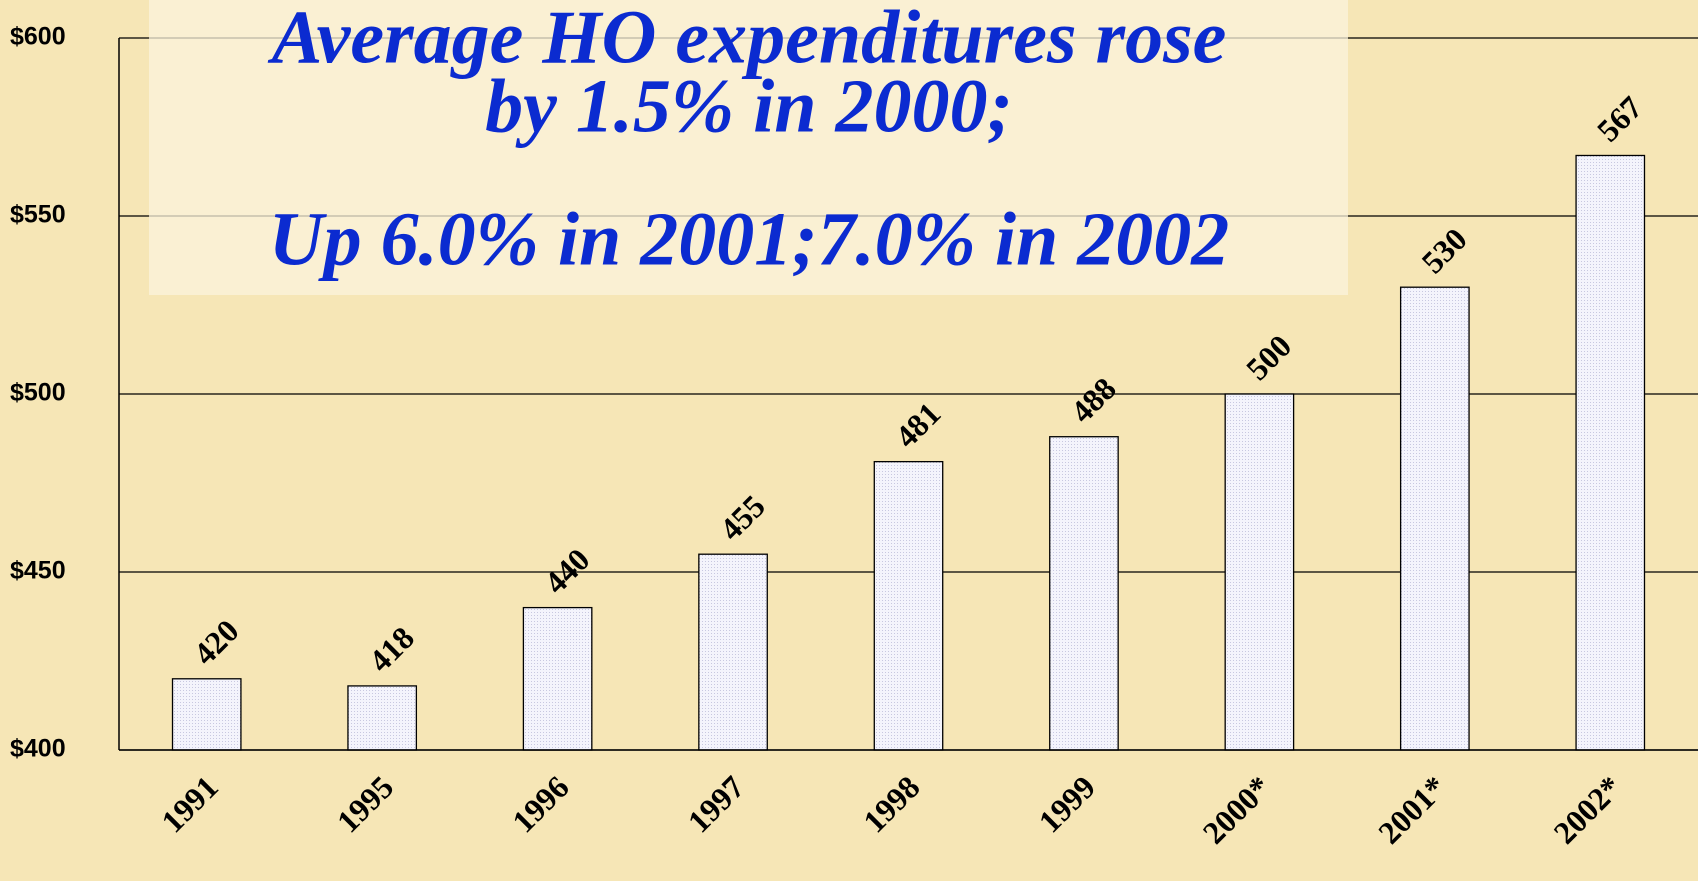 The height and width of the screenshot is (881, 1698). I want to click on chart-title: Up 6.0% in 2001;7.0% in 2002, so click(749, 239).